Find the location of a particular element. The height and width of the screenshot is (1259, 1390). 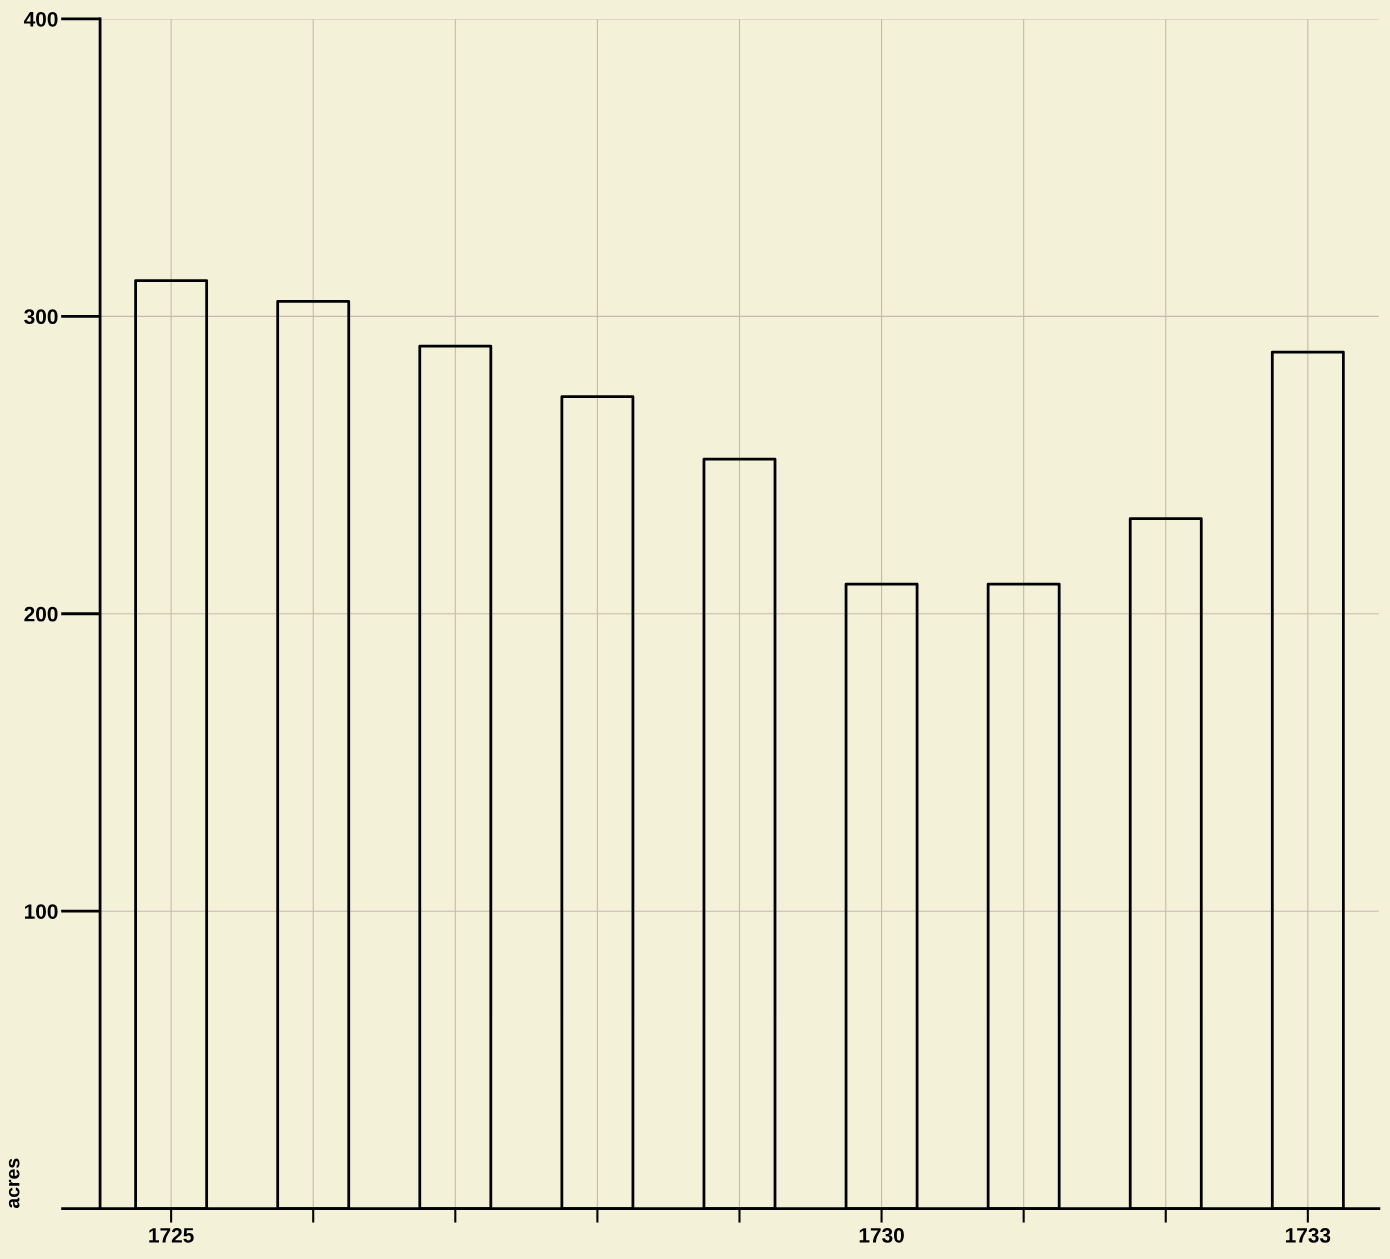

y-tick-label: 400 is located at coordinates (40, 19).